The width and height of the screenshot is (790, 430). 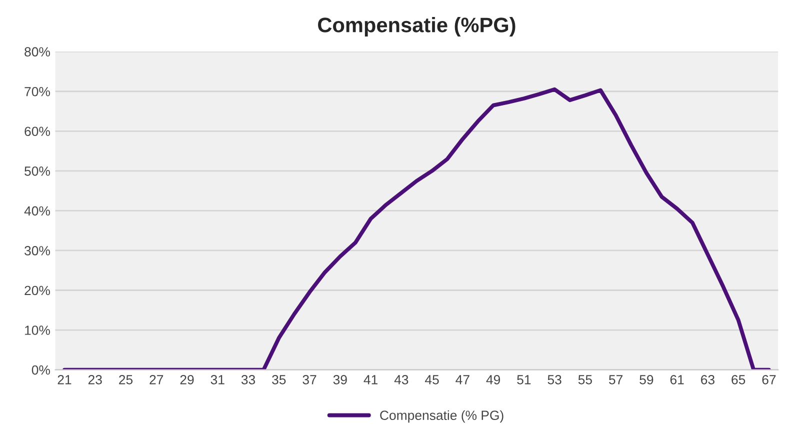 I want to click on x-tick-label: 47, so click(x=463, y=379).